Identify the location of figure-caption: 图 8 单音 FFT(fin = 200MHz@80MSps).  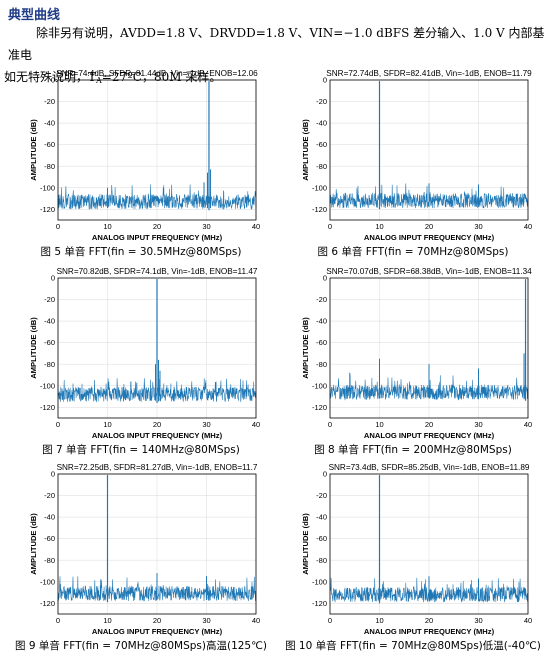
(413, 450).